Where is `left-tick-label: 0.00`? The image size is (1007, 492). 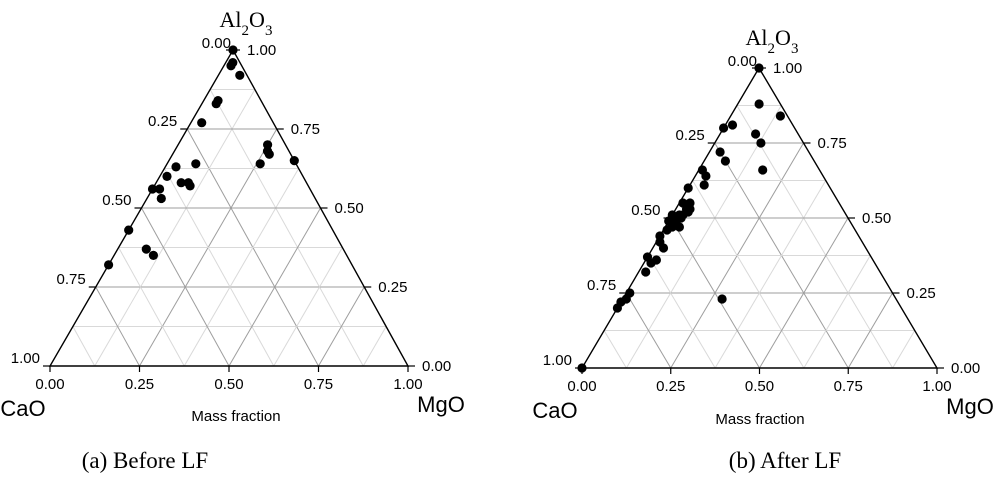
left-tick-label: 0.00 is located at coordinates (216, 43).